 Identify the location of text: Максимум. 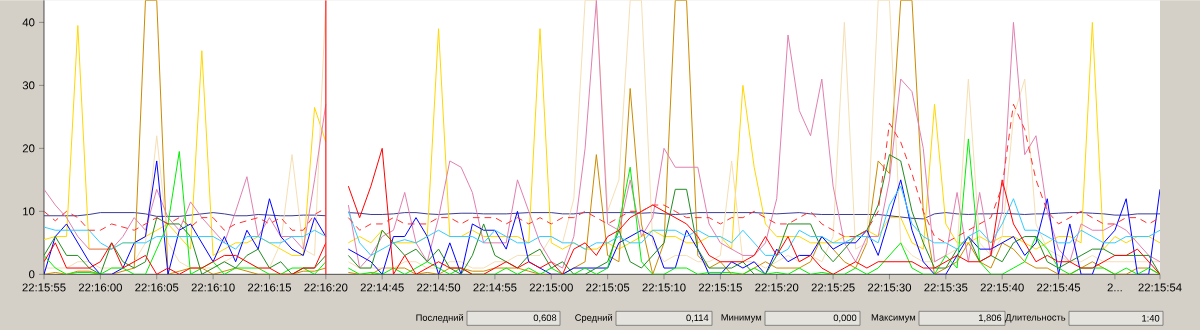
(893, 318).